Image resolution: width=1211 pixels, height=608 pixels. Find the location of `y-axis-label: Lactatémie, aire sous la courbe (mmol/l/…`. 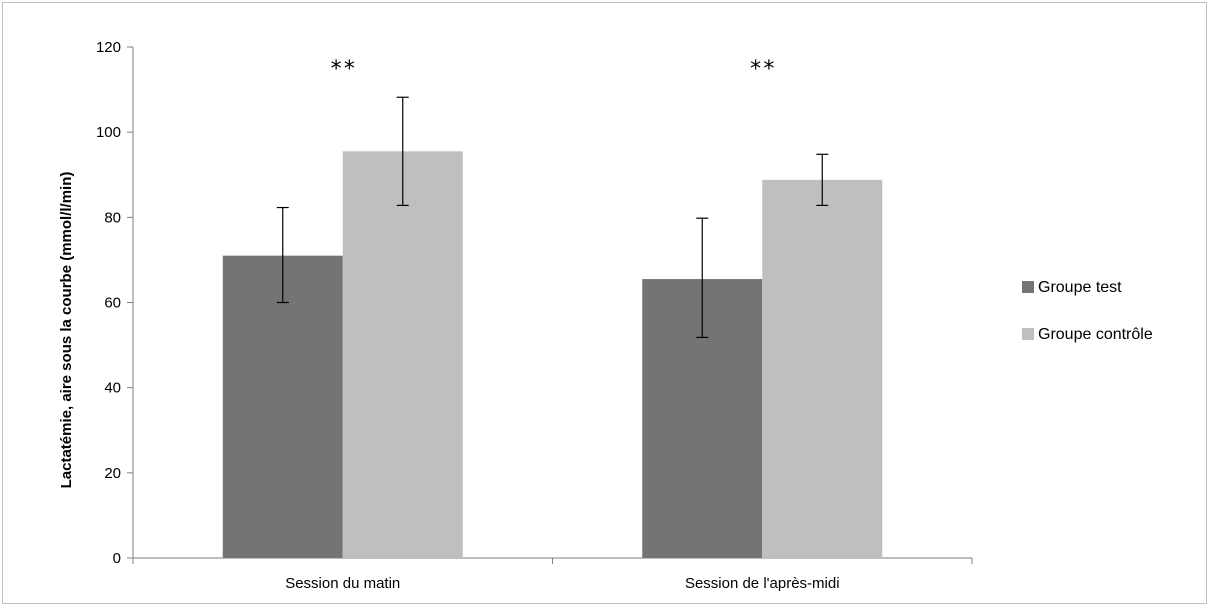

y-axis-label: Lactatémie, aire sous la courbe (mmol/l/… is located at coordinates (66, 330).